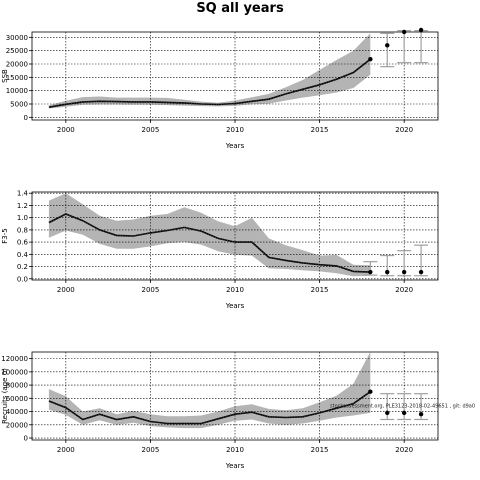  What do you see at coordinates (14, 372) in the screenshot?
I see `y-tick-label: 100000` at bounding box center [14, 372].